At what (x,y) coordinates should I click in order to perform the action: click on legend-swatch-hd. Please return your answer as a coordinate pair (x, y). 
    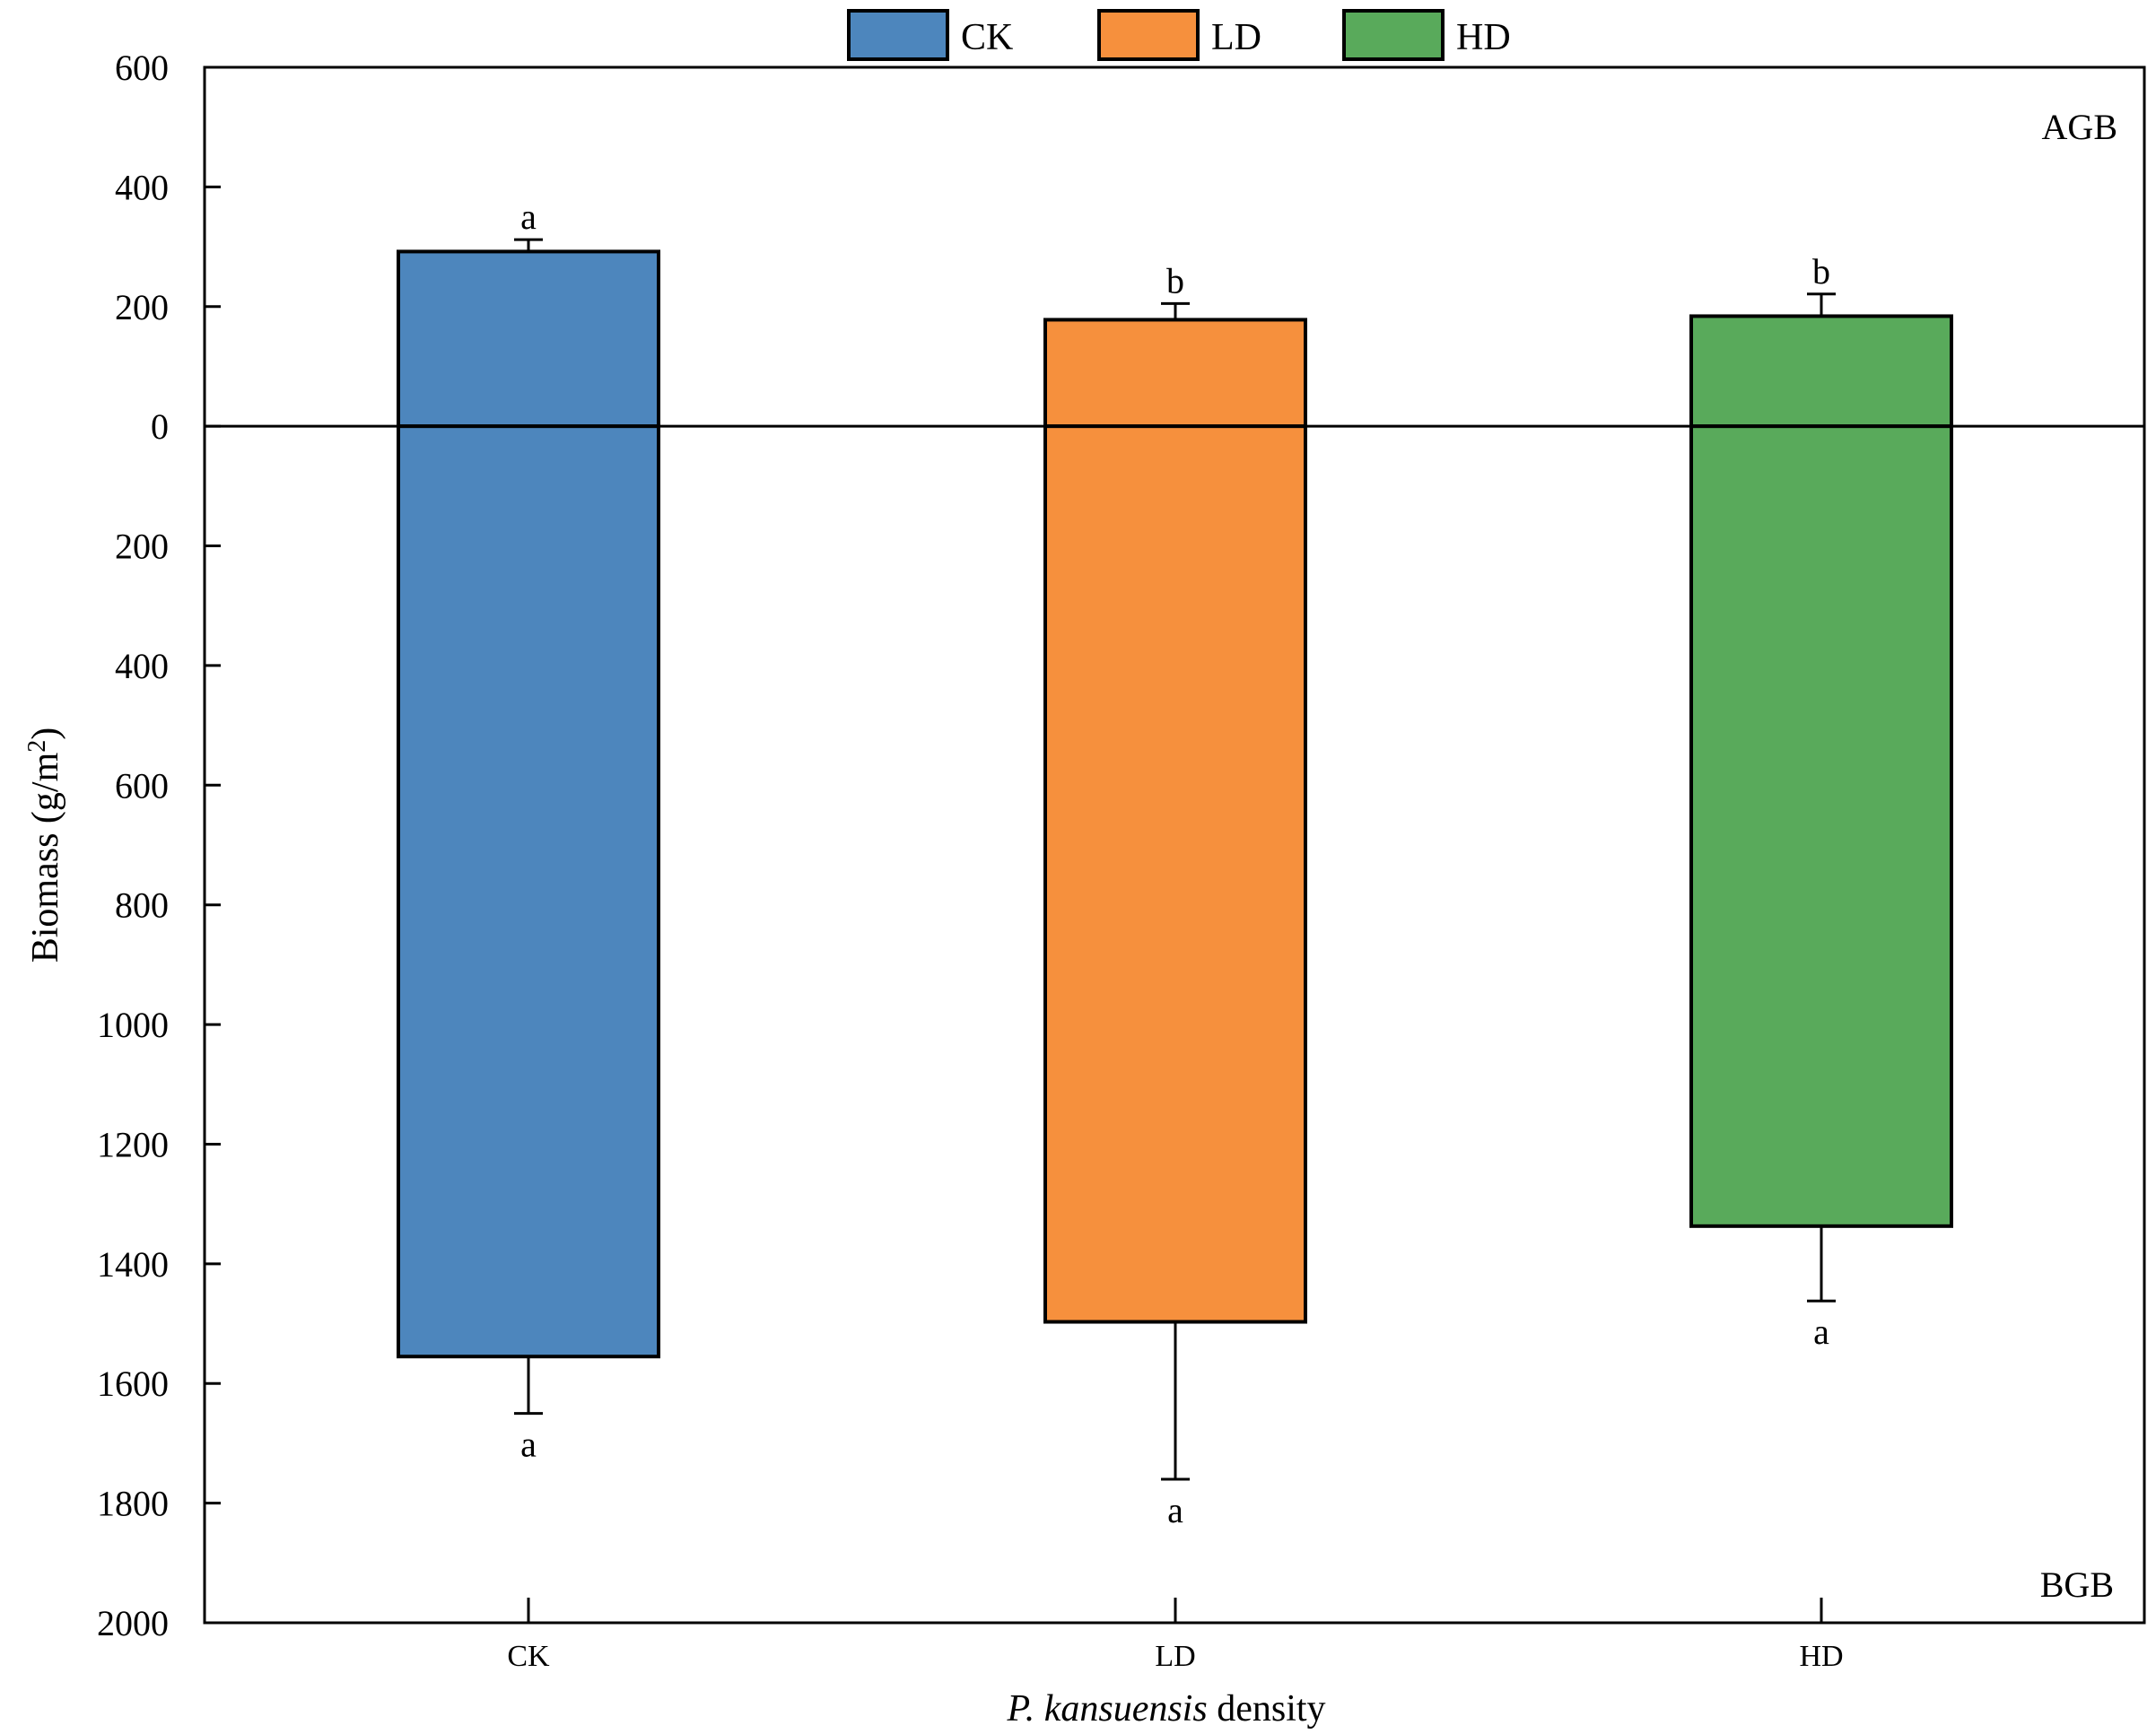
    Looking at the image, I should click on (1393, 35).